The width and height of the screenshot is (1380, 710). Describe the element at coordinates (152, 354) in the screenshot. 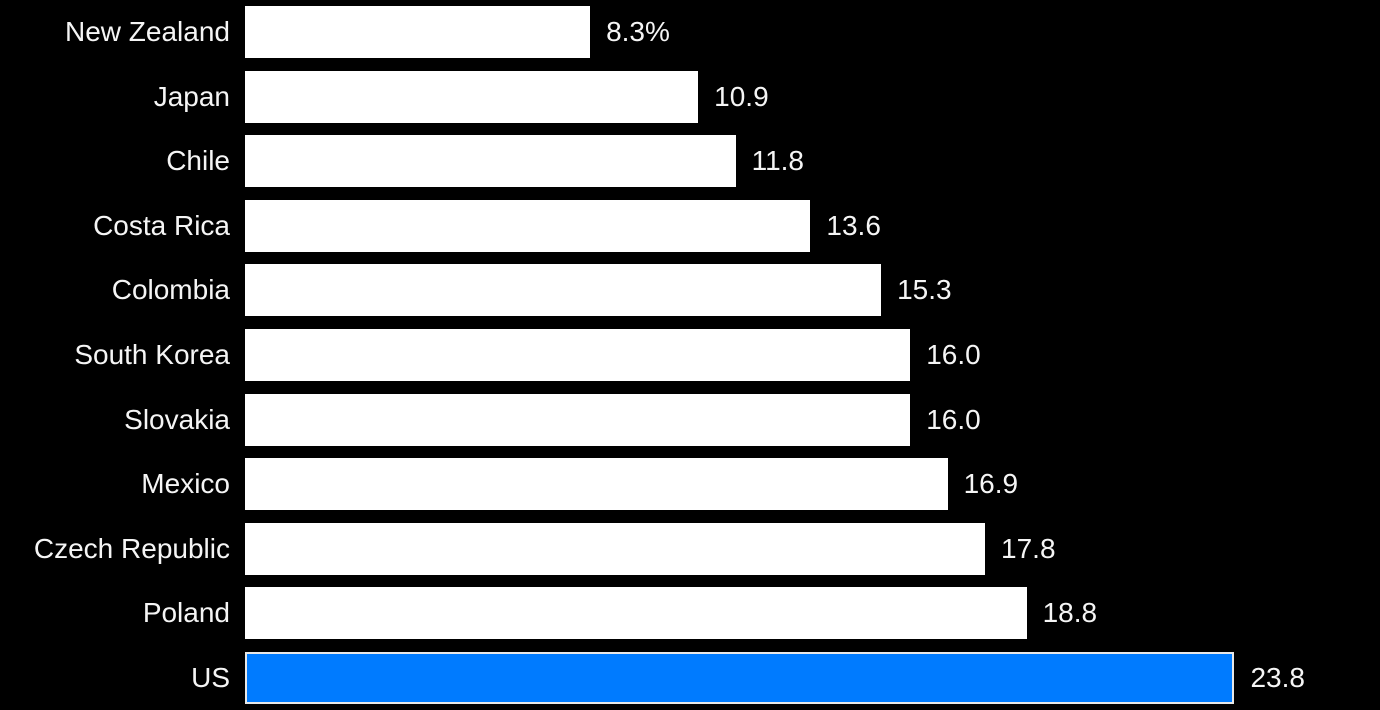

I see `category-label: South Korea` at that location.